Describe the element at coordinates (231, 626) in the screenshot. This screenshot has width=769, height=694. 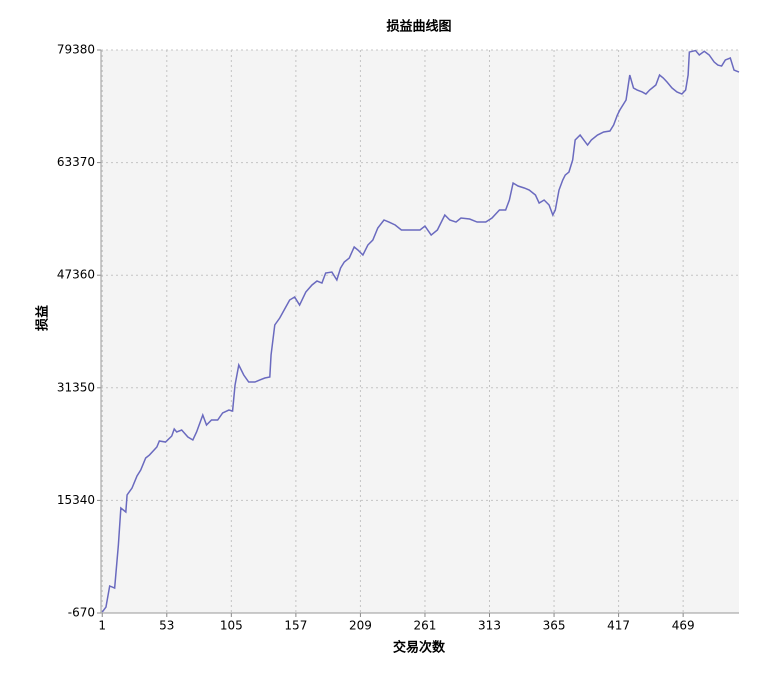
I see `x-tick-label: 105` at that location.